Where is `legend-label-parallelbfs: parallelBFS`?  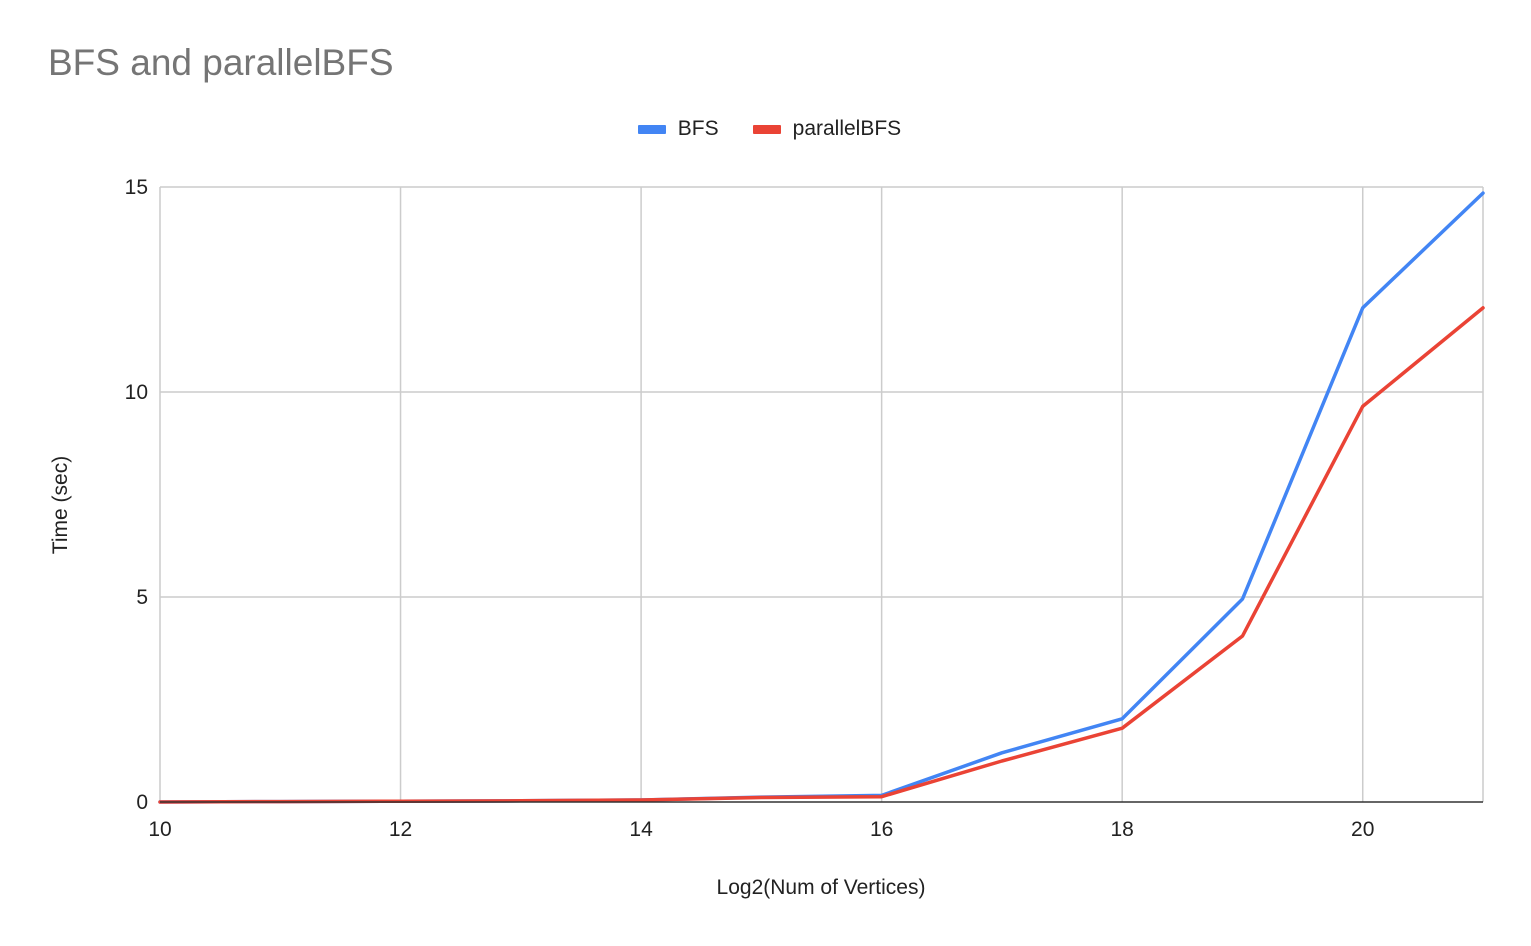 legend-label-parallelbfs: parallelBFS is located at coordinates (847, 128).